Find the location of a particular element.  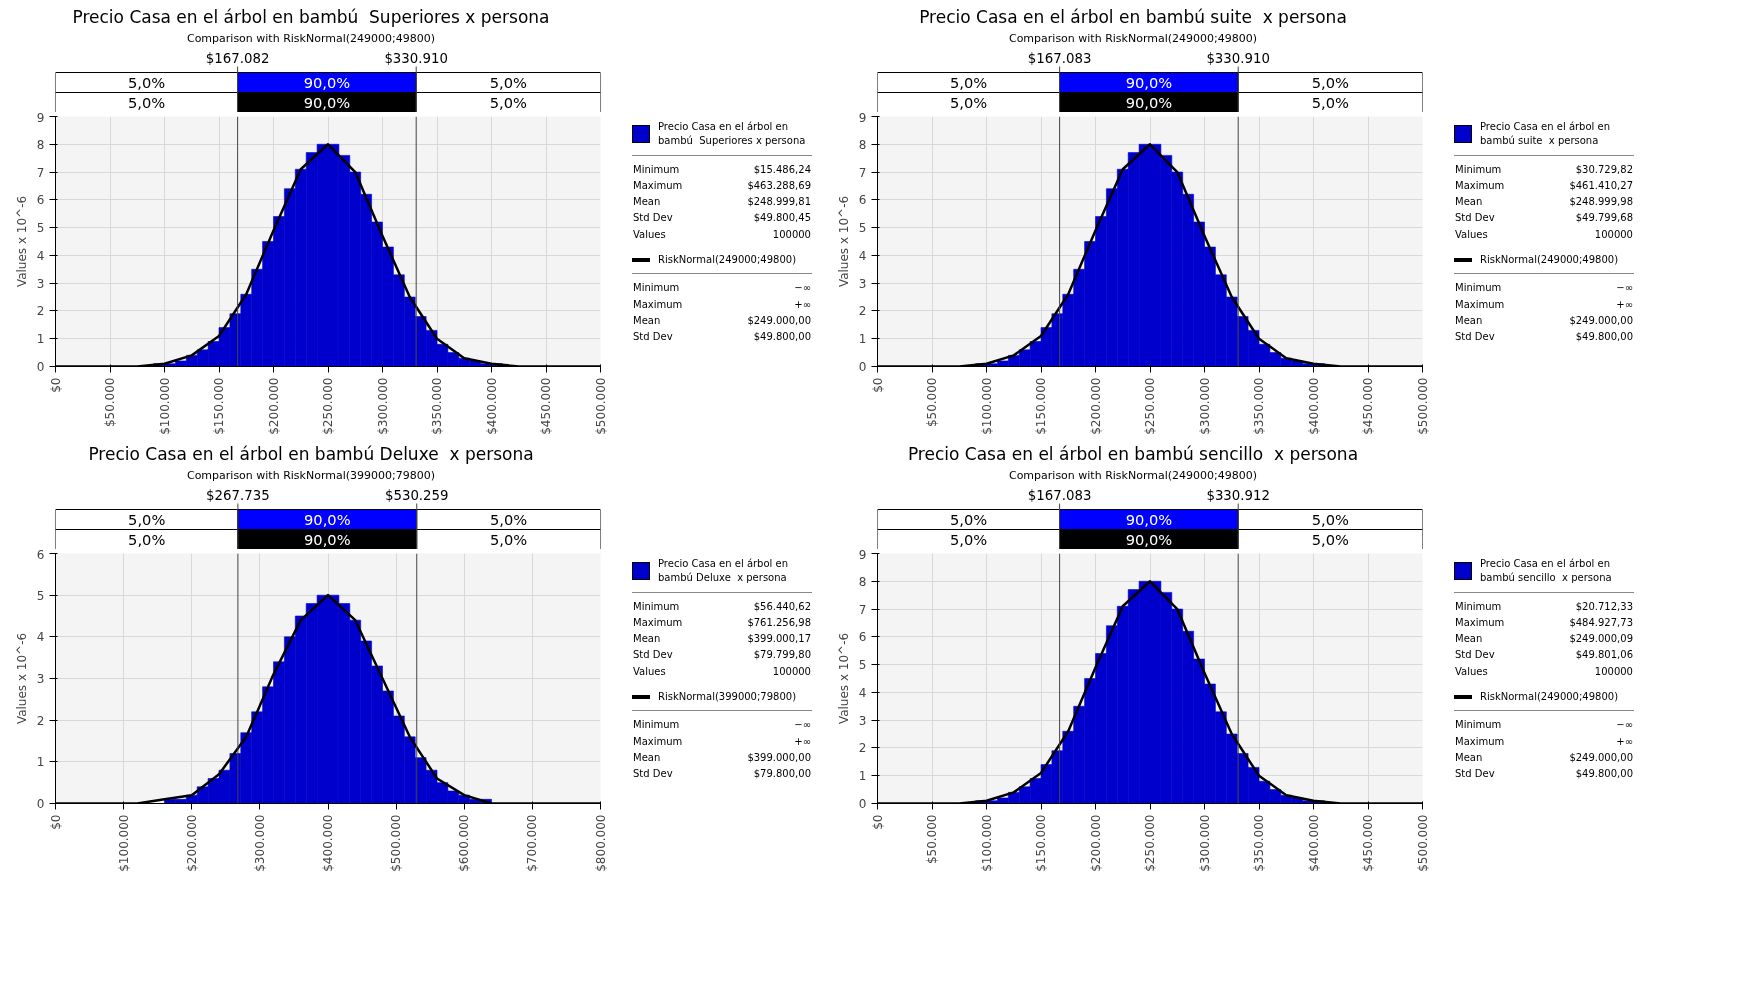

x-tick-label: $600.000 is located at coordinates (464, 843).